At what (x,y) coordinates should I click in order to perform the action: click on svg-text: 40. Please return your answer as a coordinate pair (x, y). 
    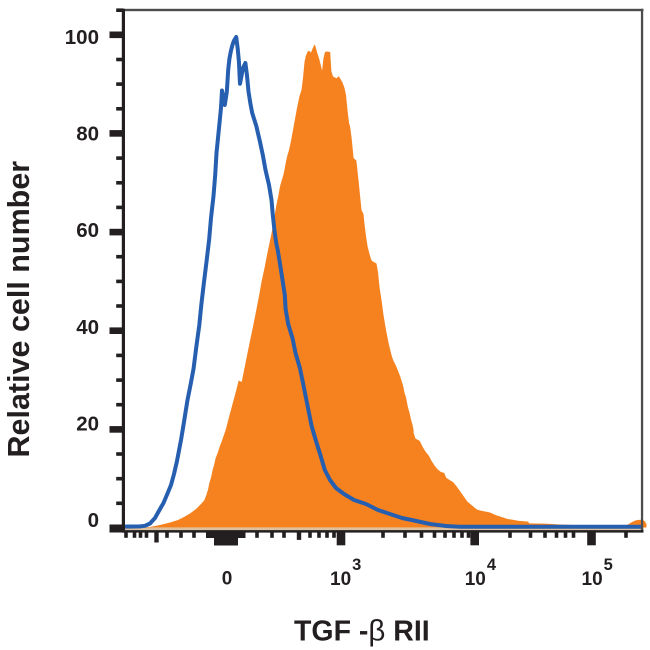
    Looking at the image, I should click on (87, 327).